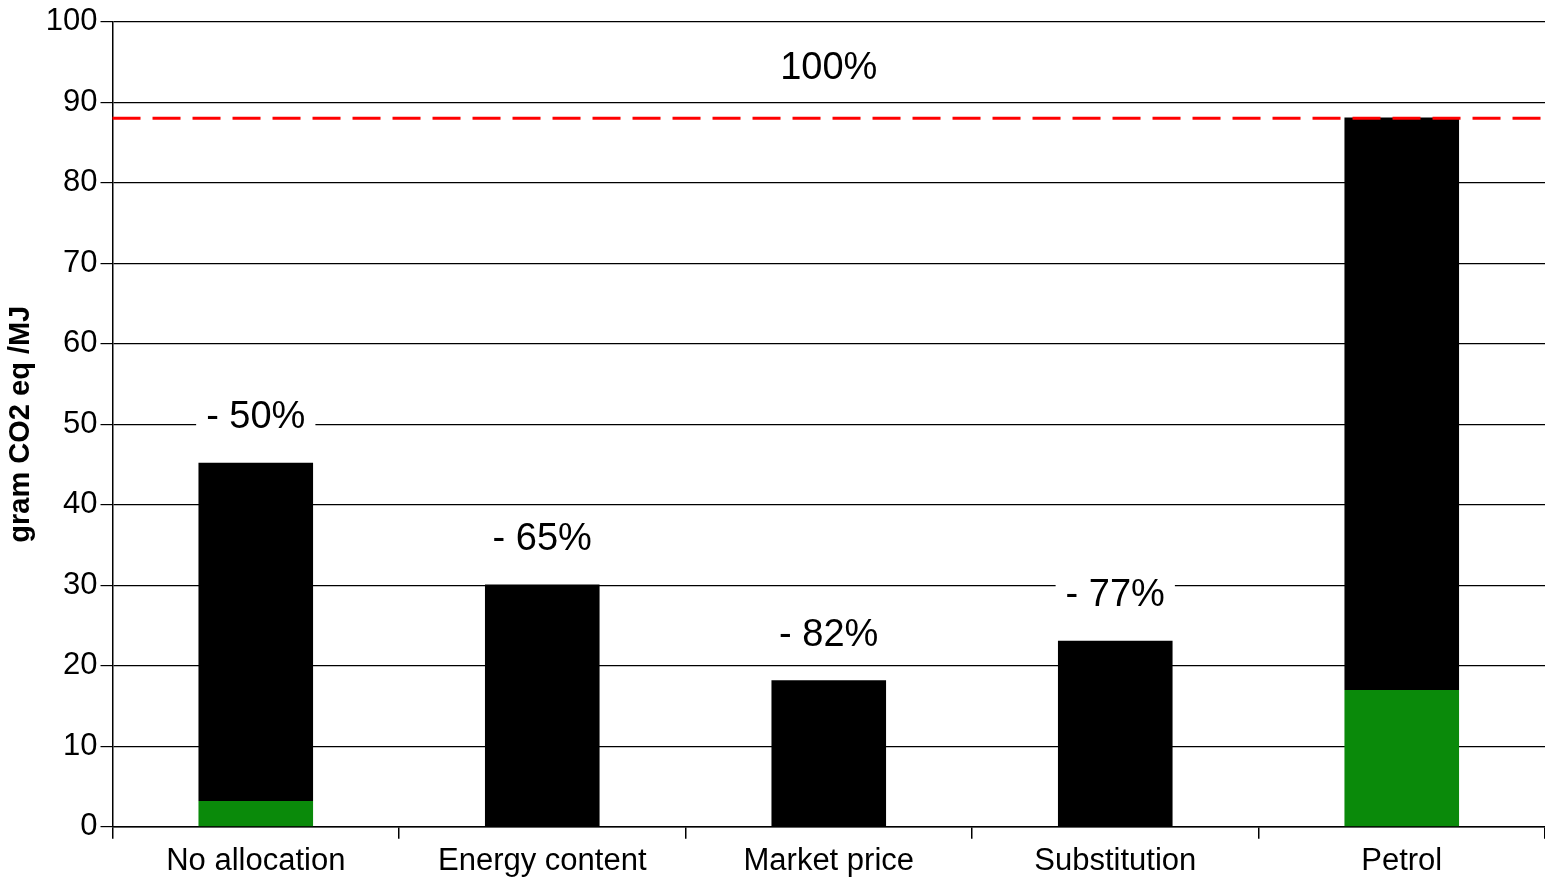 This screenshot has height=884, width=1545. What do you see at coordinates (256, 415) in the screenshot?
I see `annotation: - 50%` at bounding box center [256, 415].